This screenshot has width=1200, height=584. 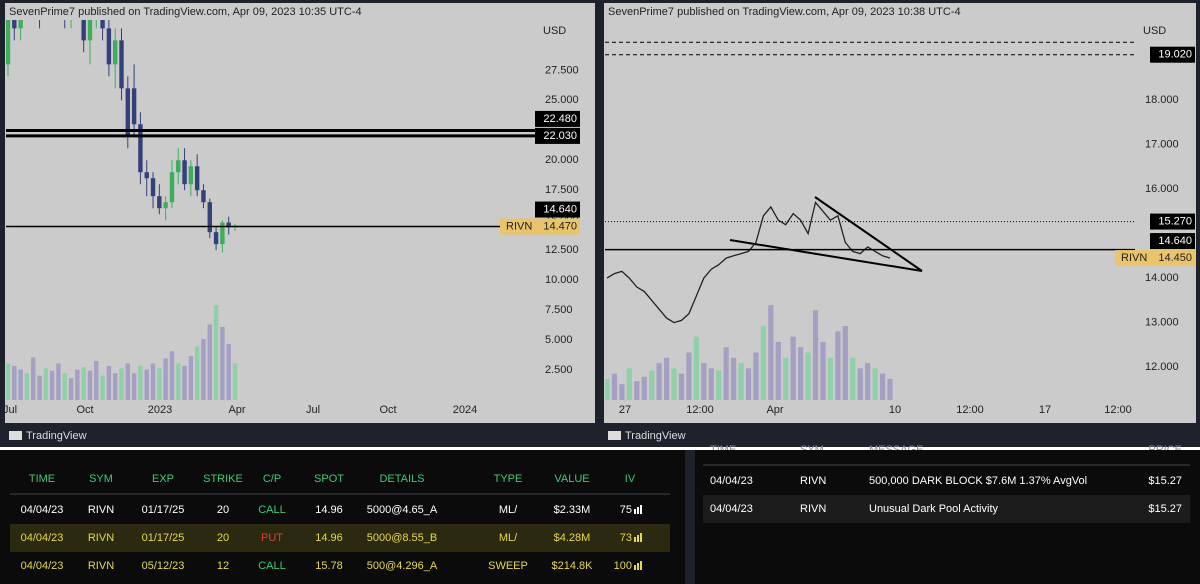 What do you see at coordinates (573, 566) in the screenshot?
I see `table-cell: $214.8K` at bounding box center [573, 566].